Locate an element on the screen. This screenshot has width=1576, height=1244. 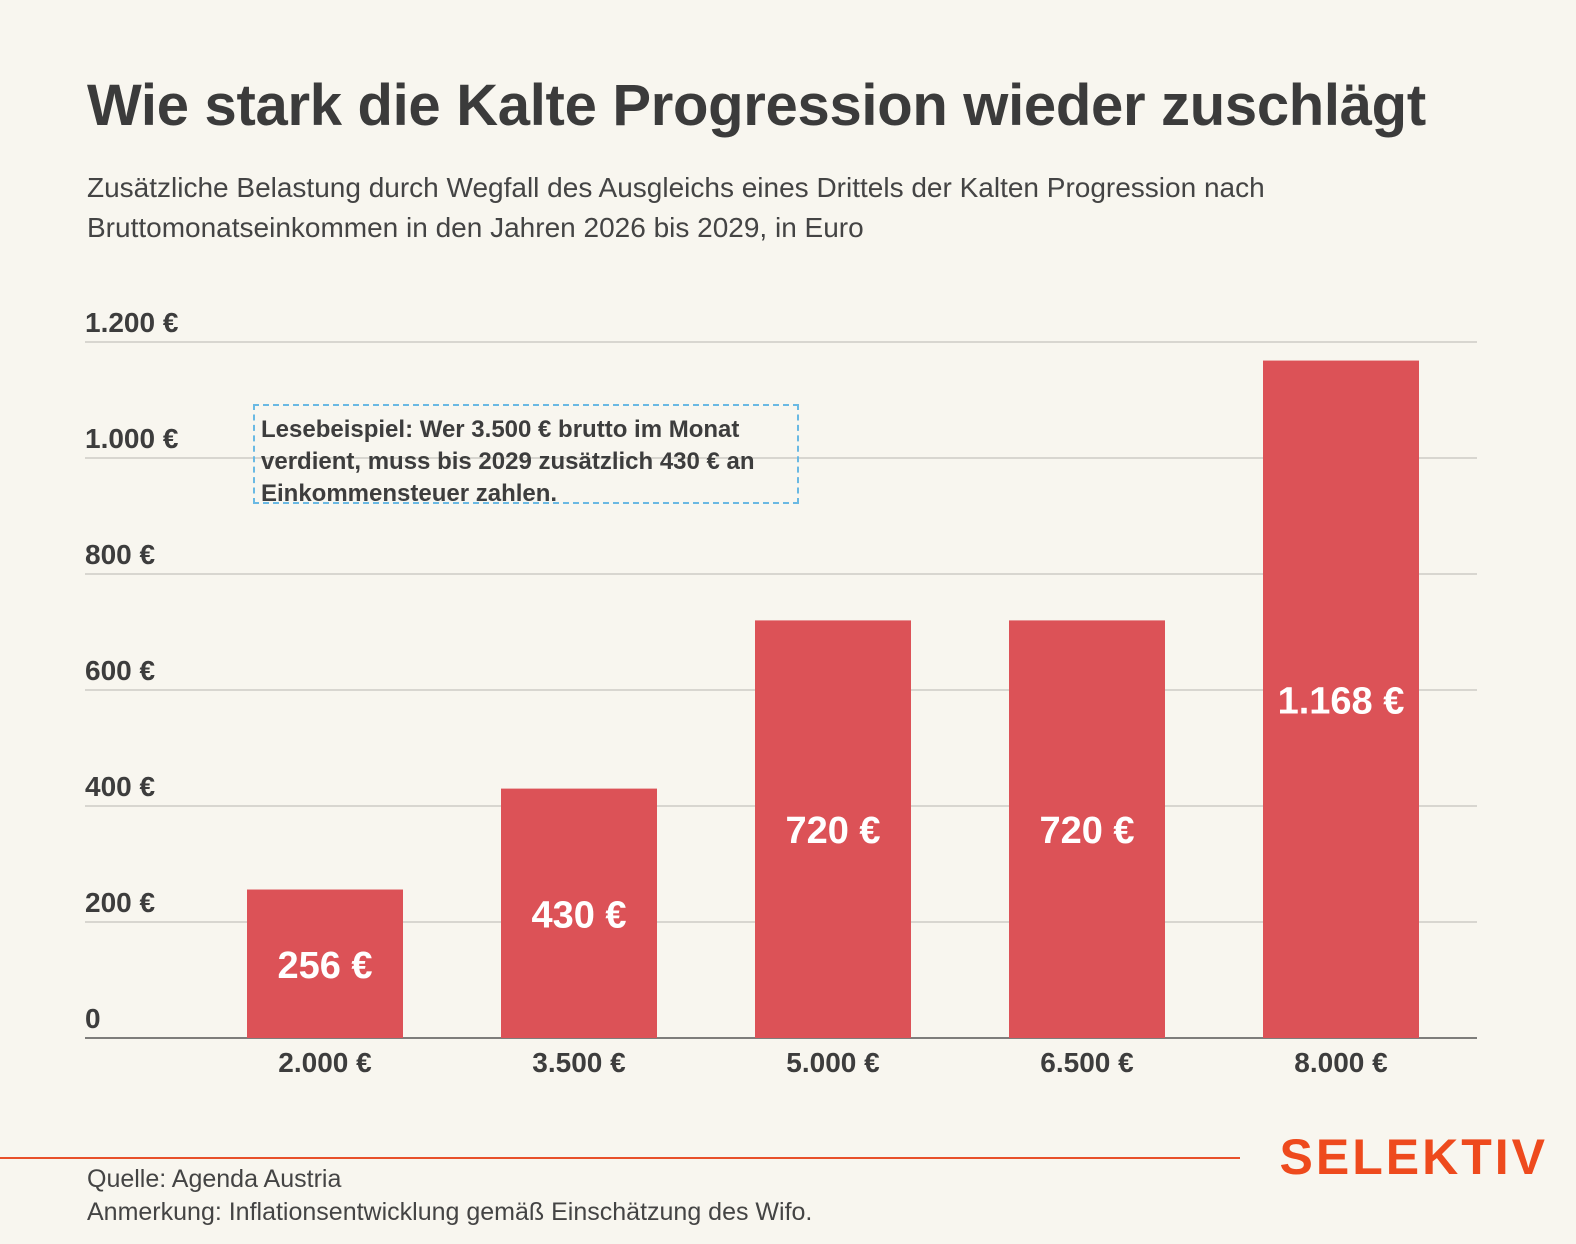
bar-value-label: 256 € is located at coordinates (324, 966).